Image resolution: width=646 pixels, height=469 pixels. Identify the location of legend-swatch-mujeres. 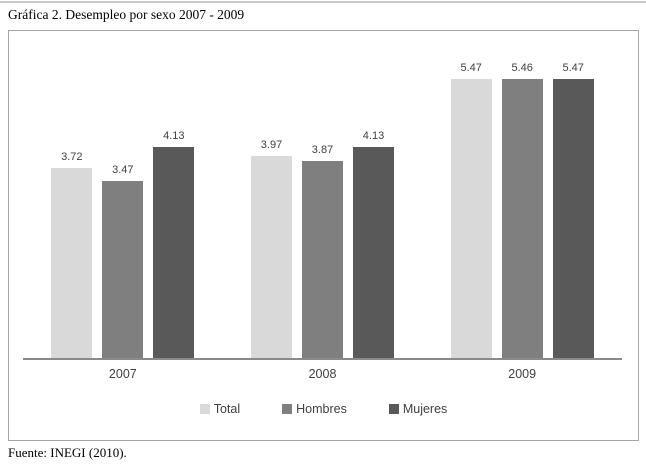
(393, 409).